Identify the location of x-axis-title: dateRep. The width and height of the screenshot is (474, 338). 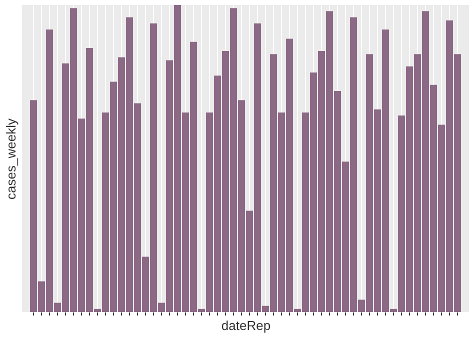
(246, 325).